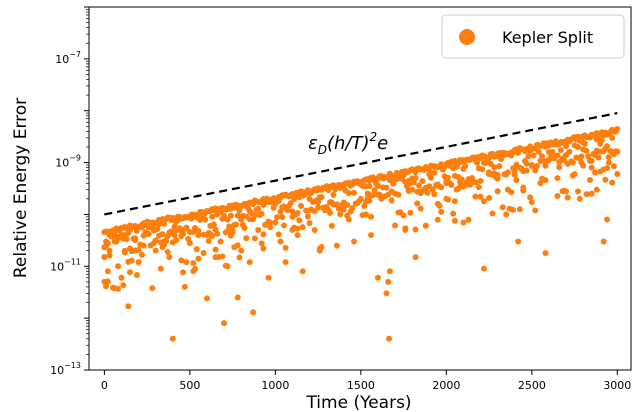 This screenshot has width=642, height=412. I want to click on y-axis-ticks: 10−13 10−11 10−9 10−7, so click(69, 191).